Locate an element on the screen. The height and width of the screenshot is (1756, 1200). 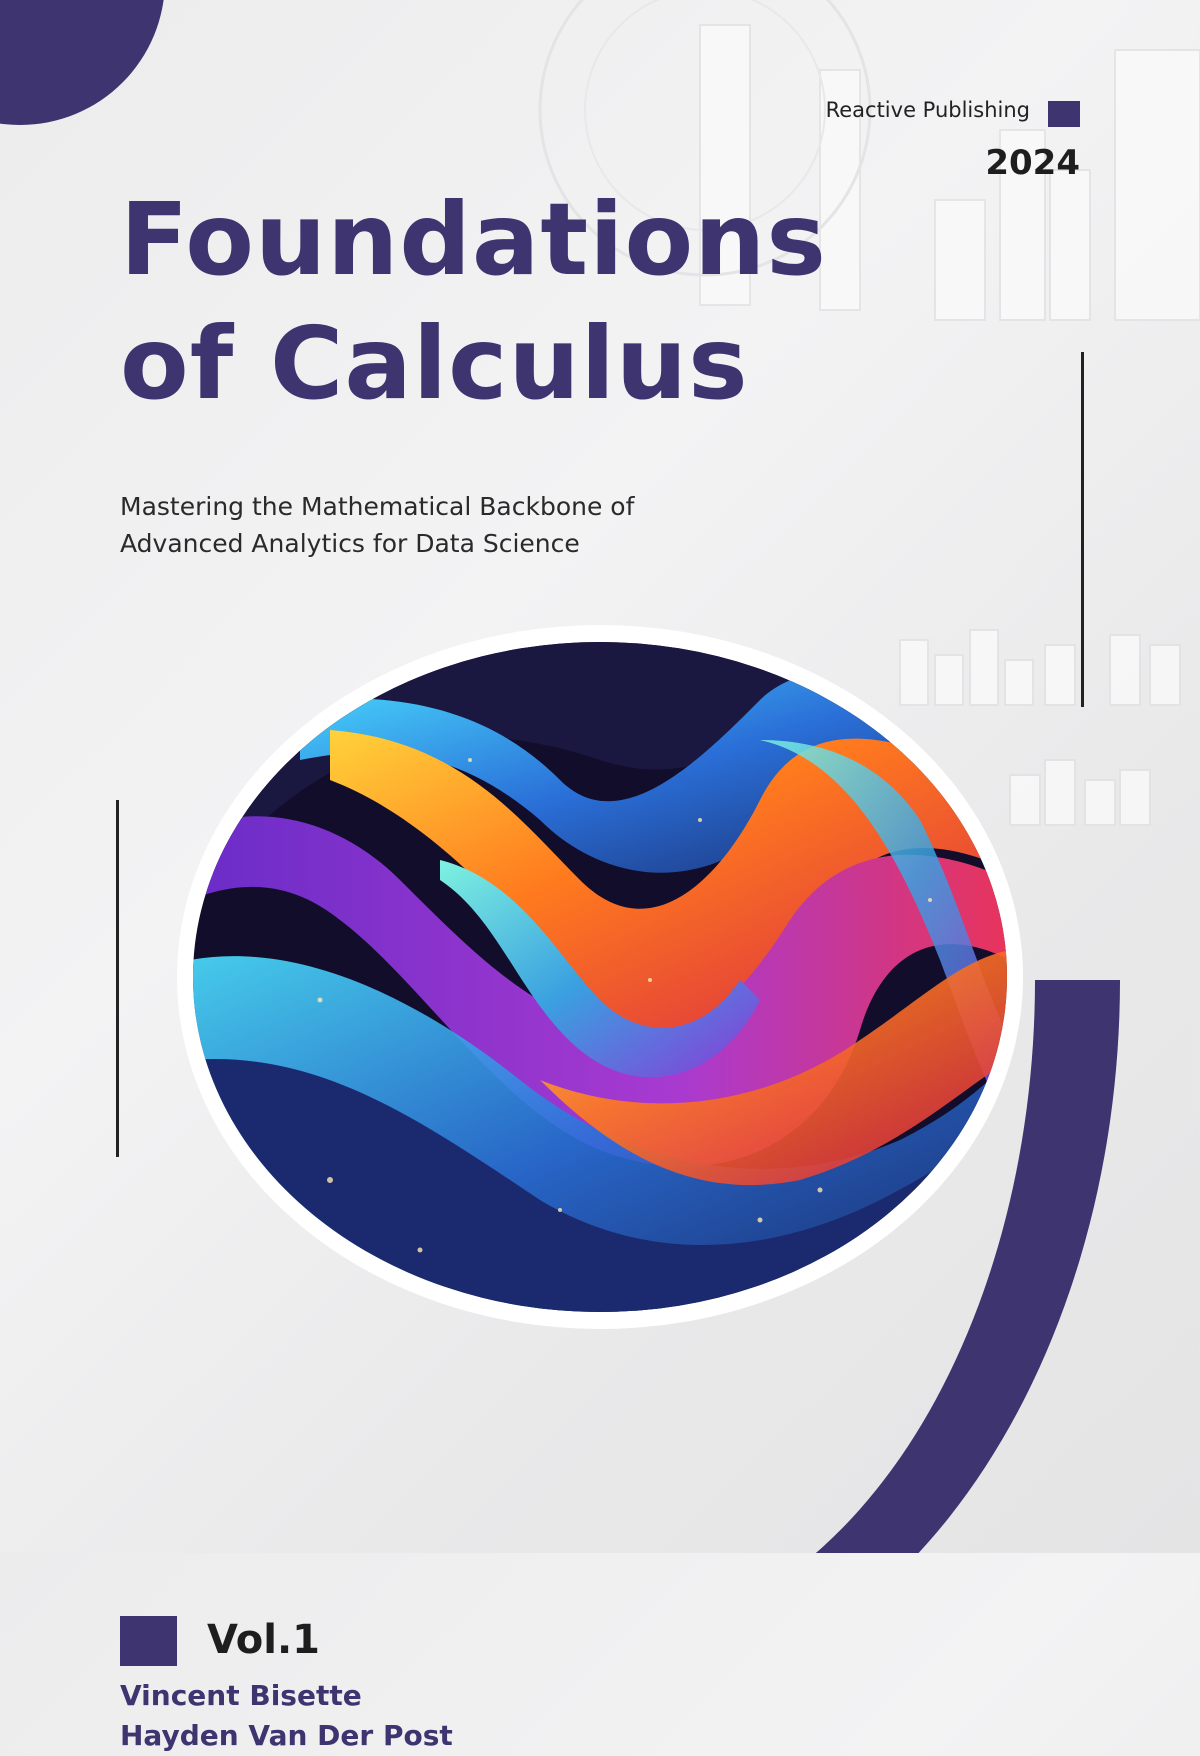
author-1: Vincent Bisette is located at coordinates (241, 1695).